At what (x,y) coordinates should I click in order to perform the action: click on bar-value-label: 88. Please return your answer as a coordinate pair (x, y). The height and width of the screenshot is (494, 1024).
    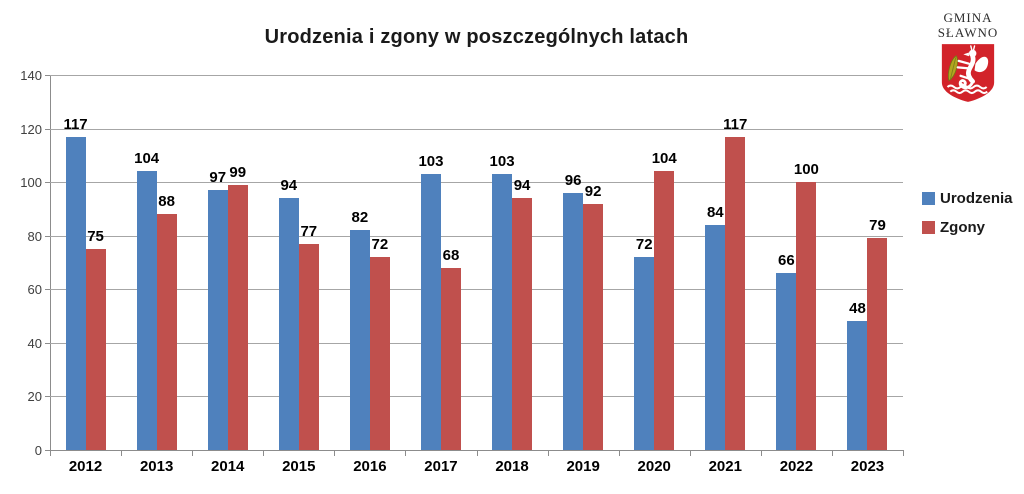
    Looking at the image, I should click on (166, 202).